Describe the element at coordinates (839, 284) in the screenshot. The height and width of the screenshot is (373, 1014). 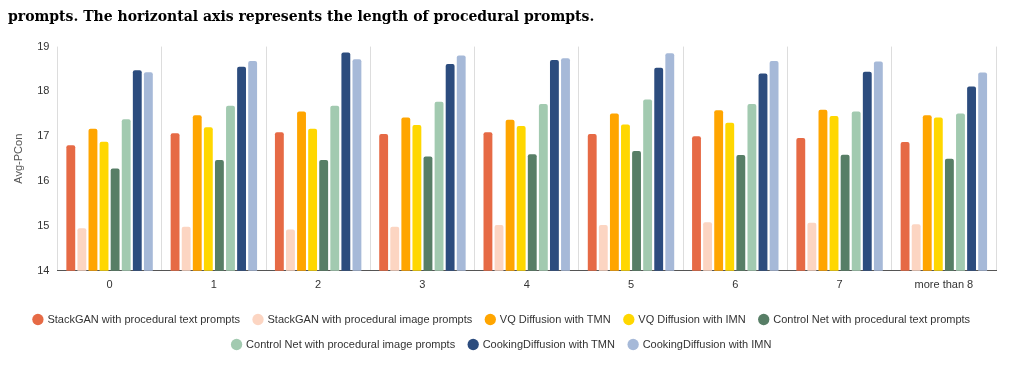
I see `x-tick-label: 7` at that location.